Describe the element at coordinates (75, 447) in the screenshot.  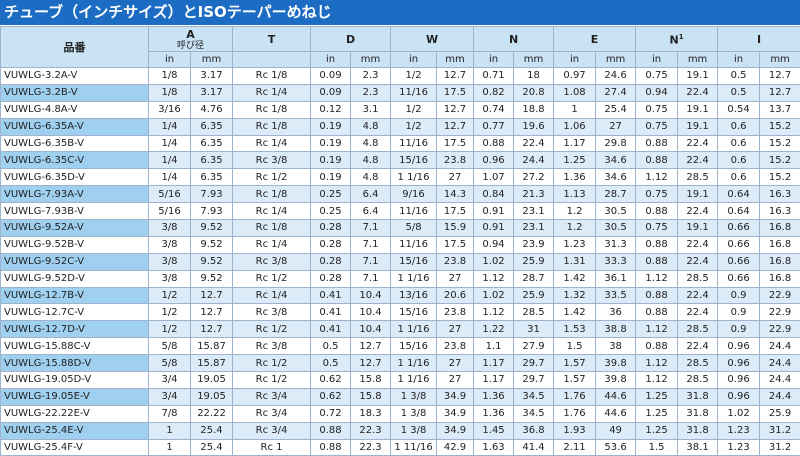
I see `part-no-cell: VUWLG-25.4F-V` at that location.